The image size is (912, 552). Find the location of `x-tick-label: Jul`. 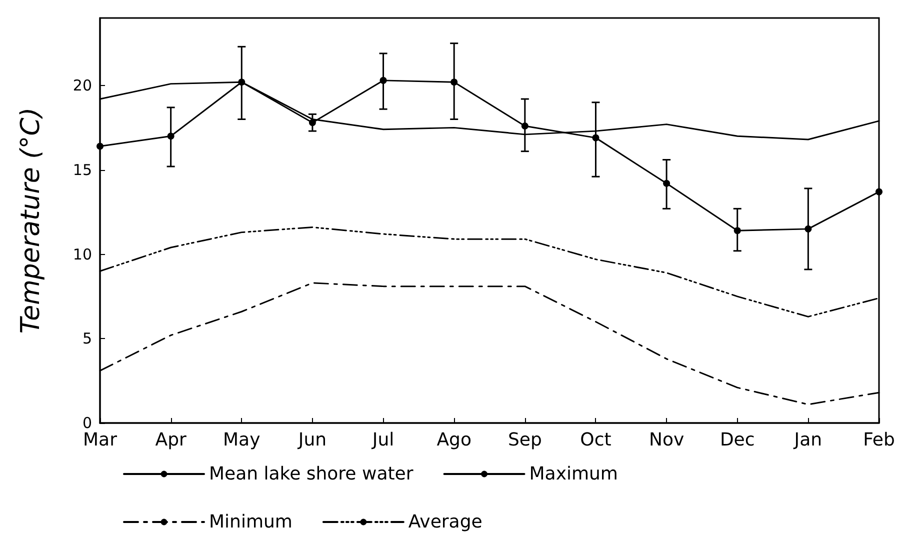

x-tick-label: Jul is located at coordinates (382, 440).